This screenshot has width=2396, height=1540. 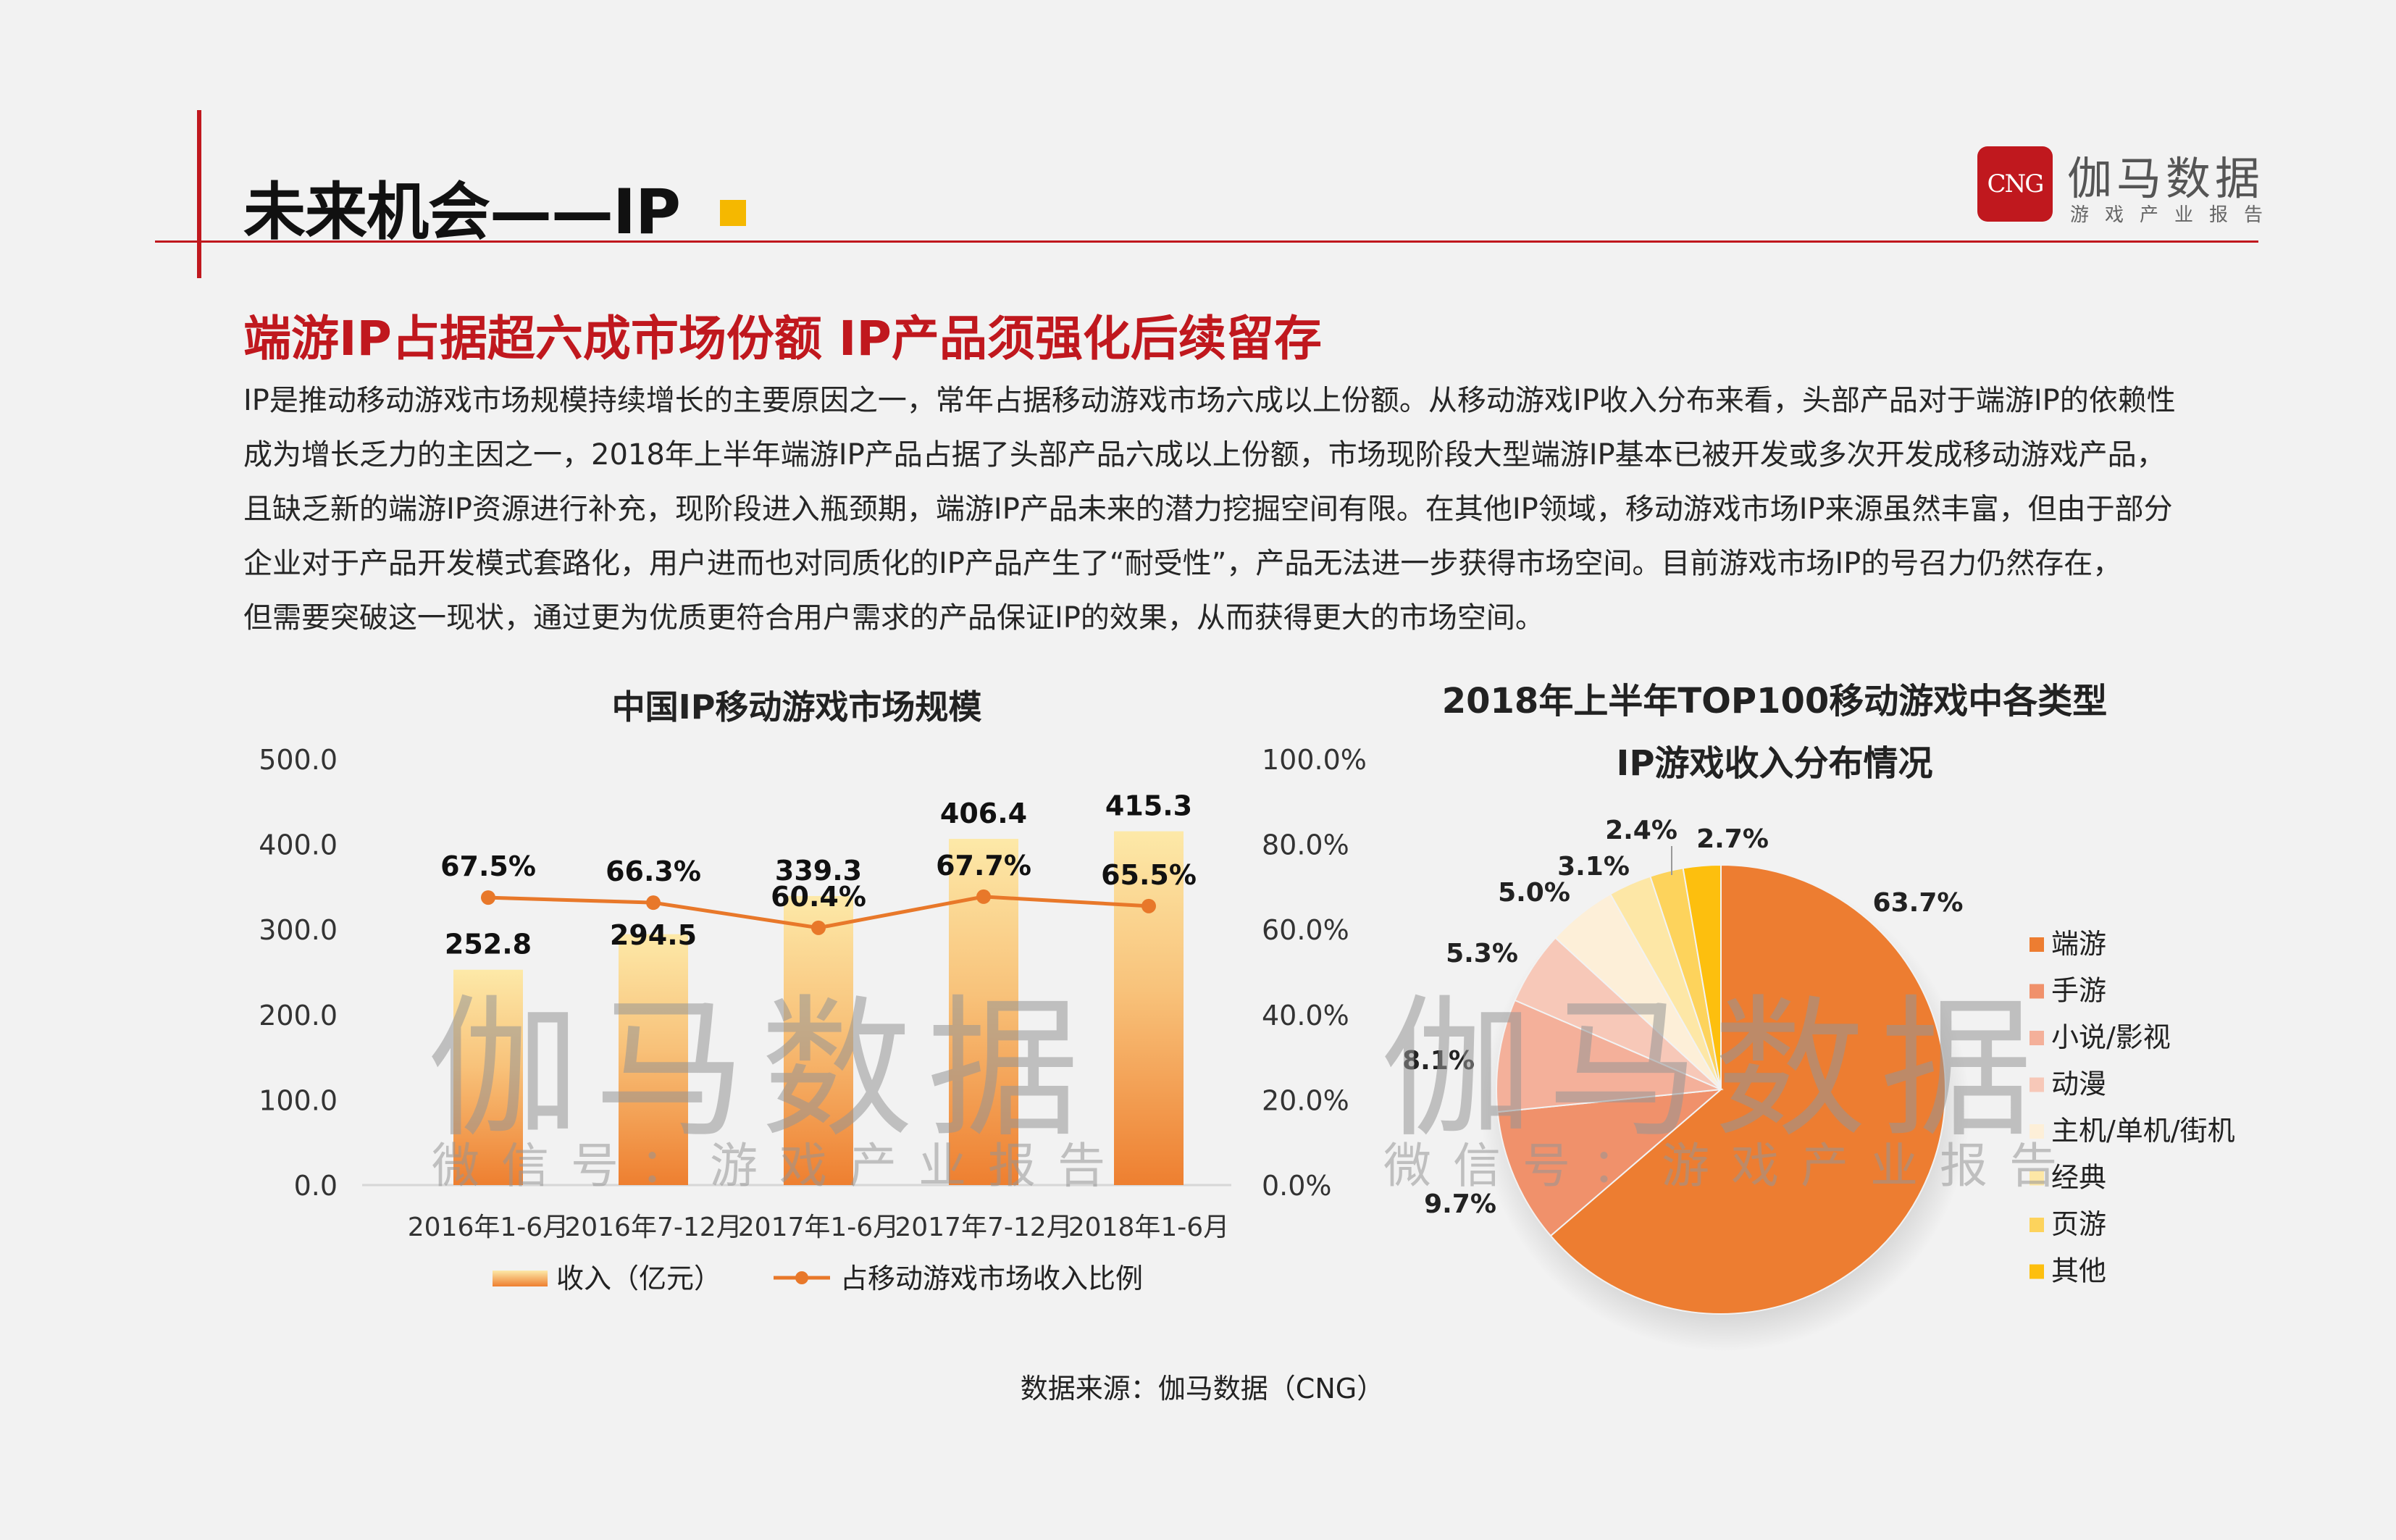 What do you see at coordinates (1593, 867) in the screenshot?
I see `pie-data-label: 3.1%` at bounding box center [1593, 867].